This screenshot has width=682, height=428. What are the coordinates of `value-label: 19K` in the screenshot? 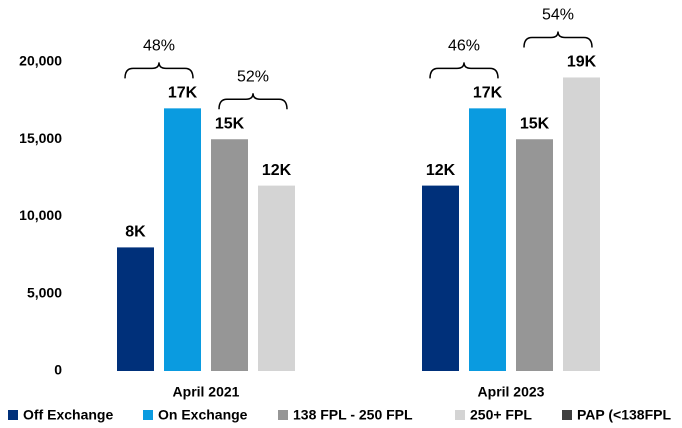 It's located at (582, 62).